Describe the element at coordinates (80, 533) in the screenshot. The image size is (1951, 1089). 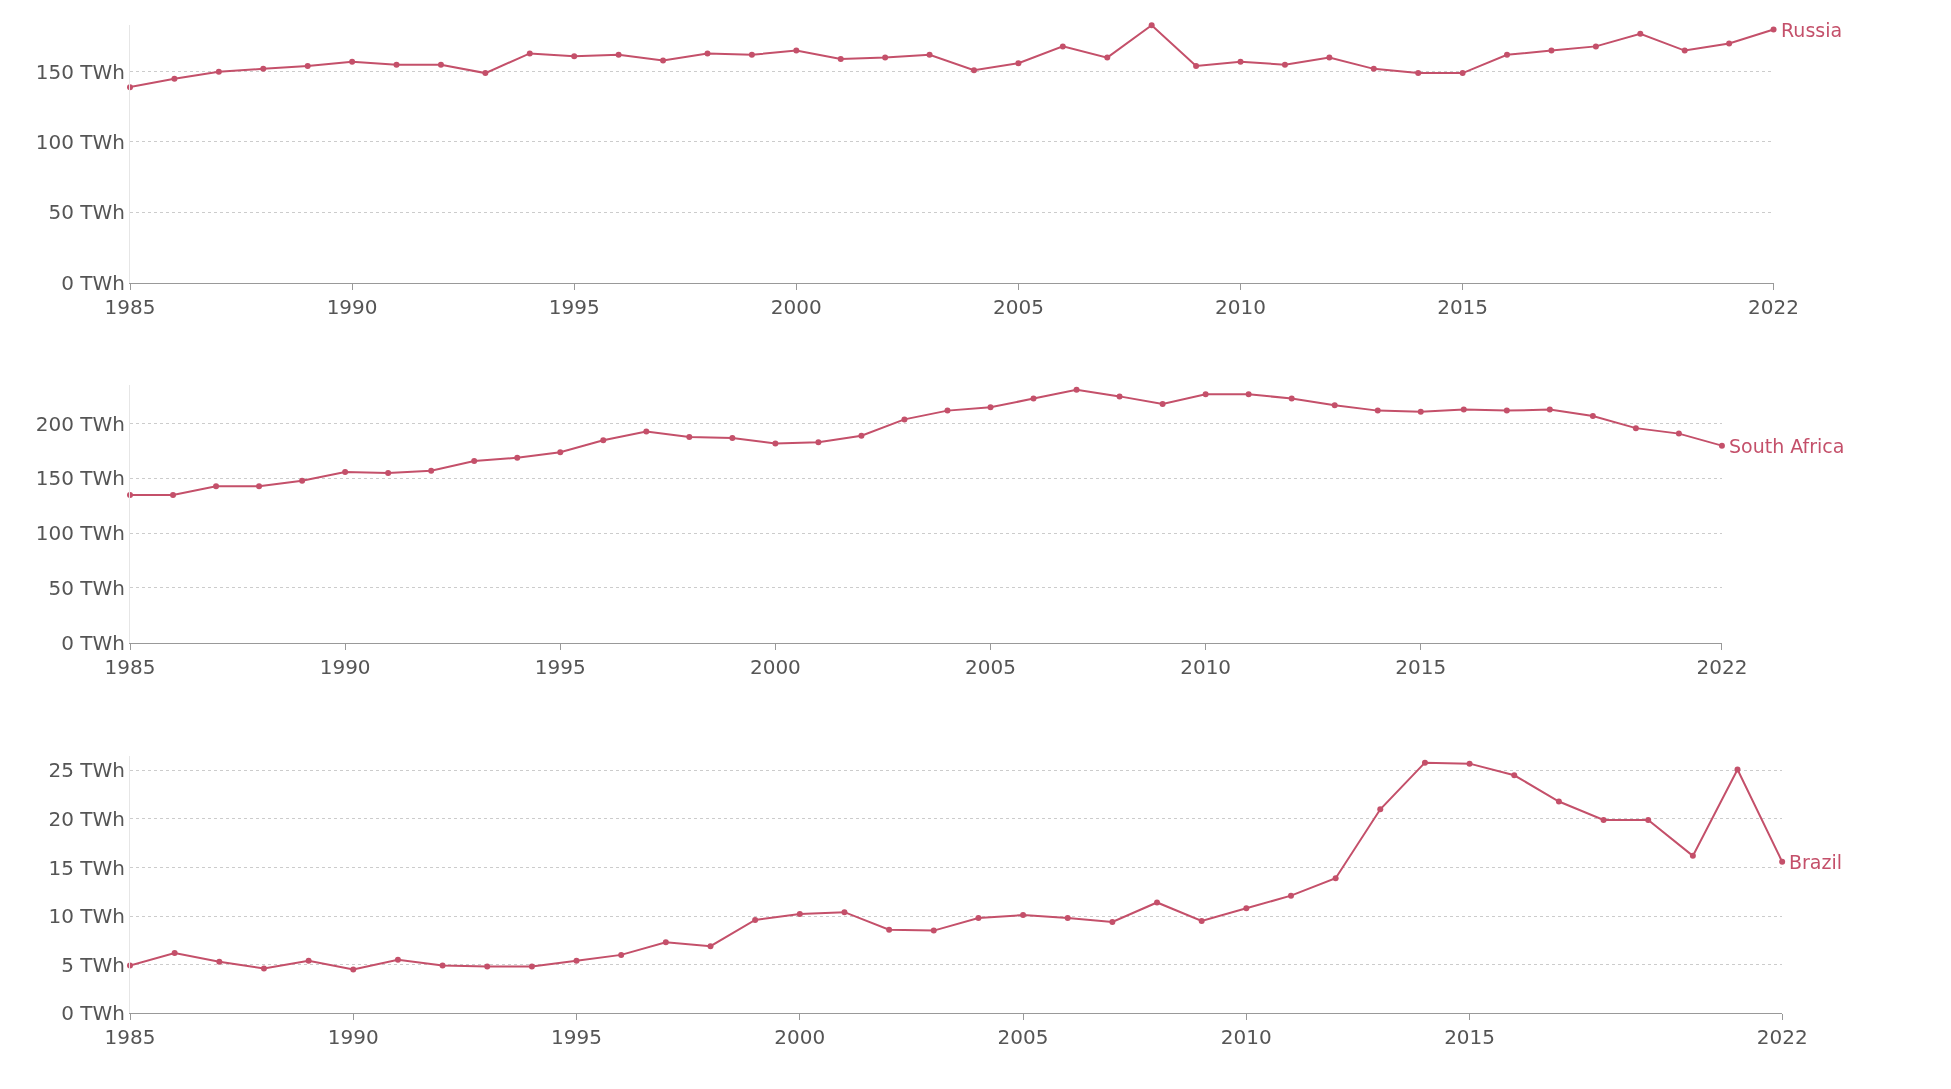
I see `y-tick-label: 100 TWh` at that location.